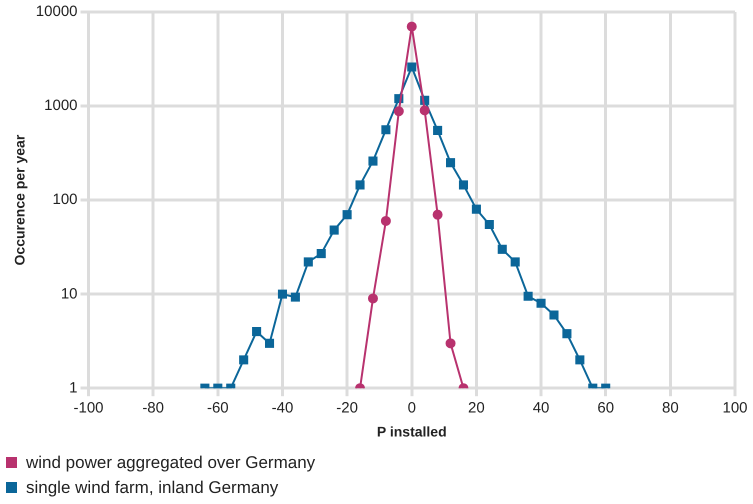 The height and width of the screenshot is (504, 753). I want to click on x-tick-label: -40, so click(283, 407).